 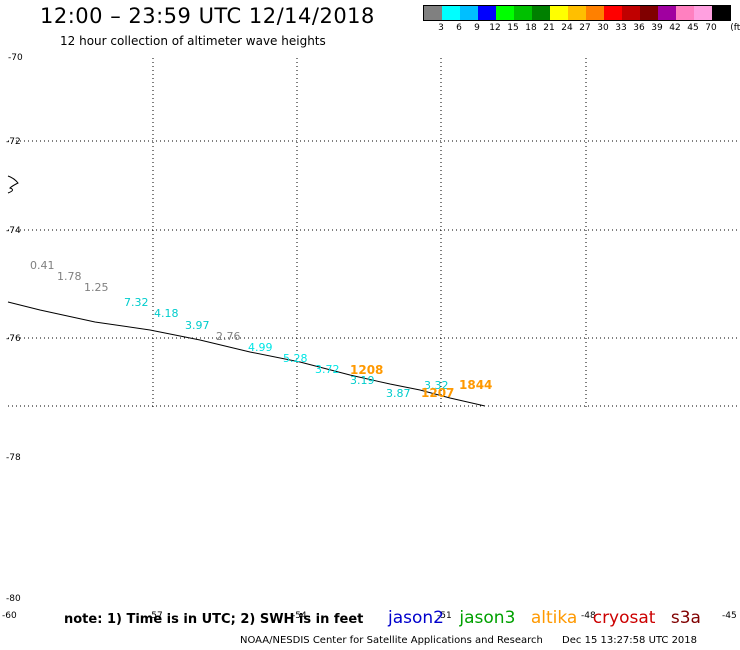 What do you see at coordinates (362, 380) in the screenshot?
I see `swh-label: 3.19` at bounding box center [362, 380].